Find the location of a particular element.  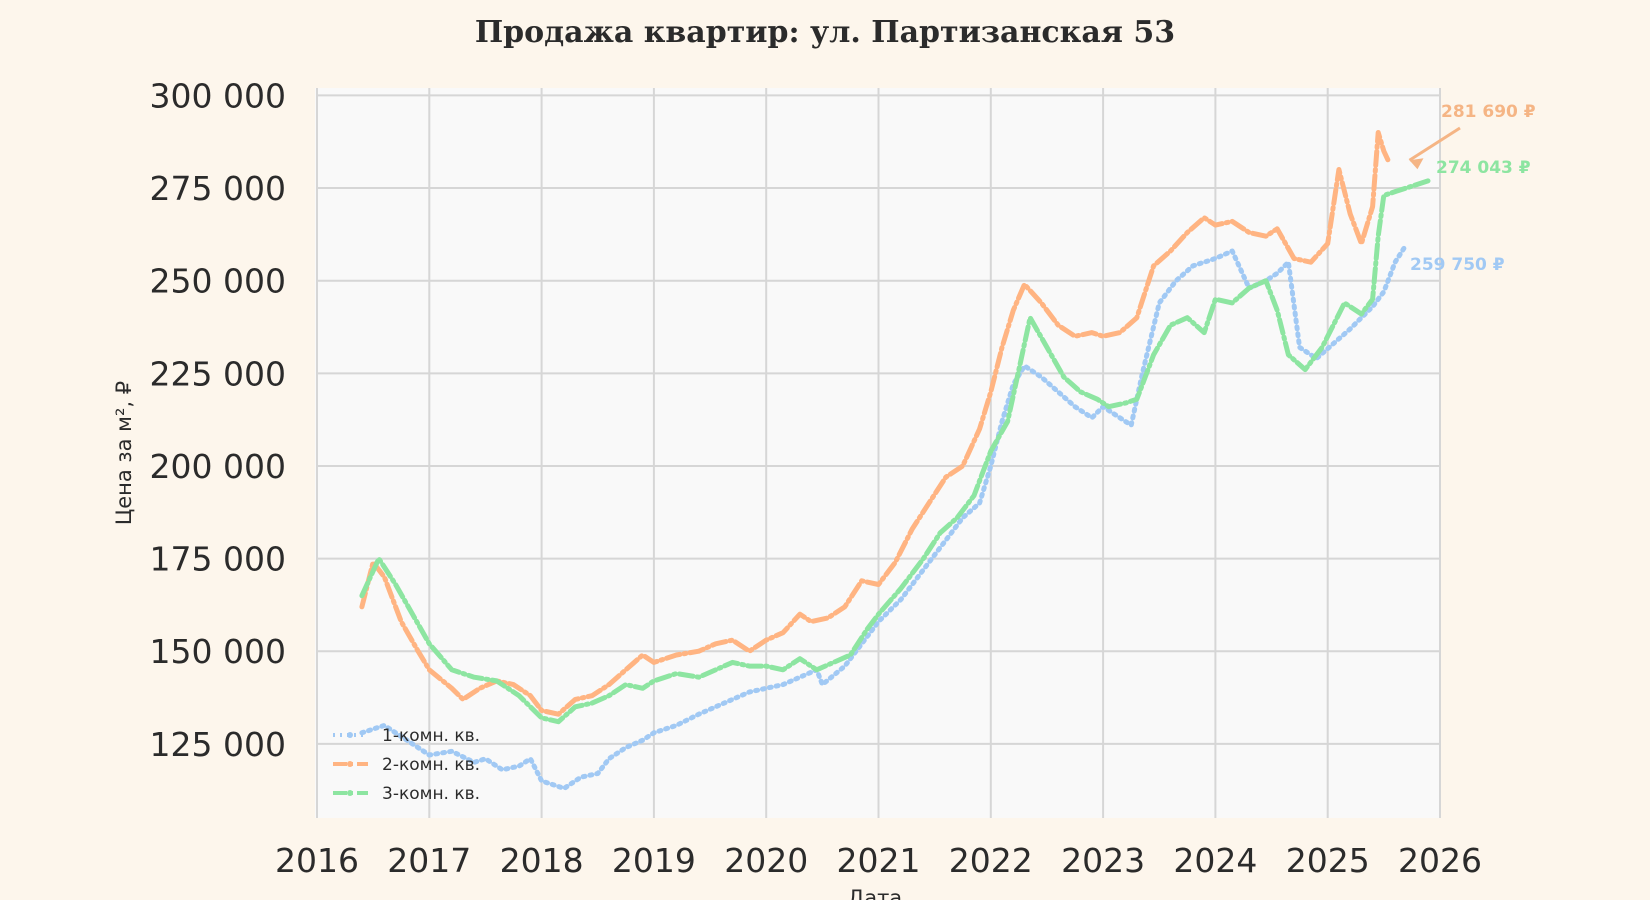

y-tick-label: 125 000 is located at coordinates (218, 744).